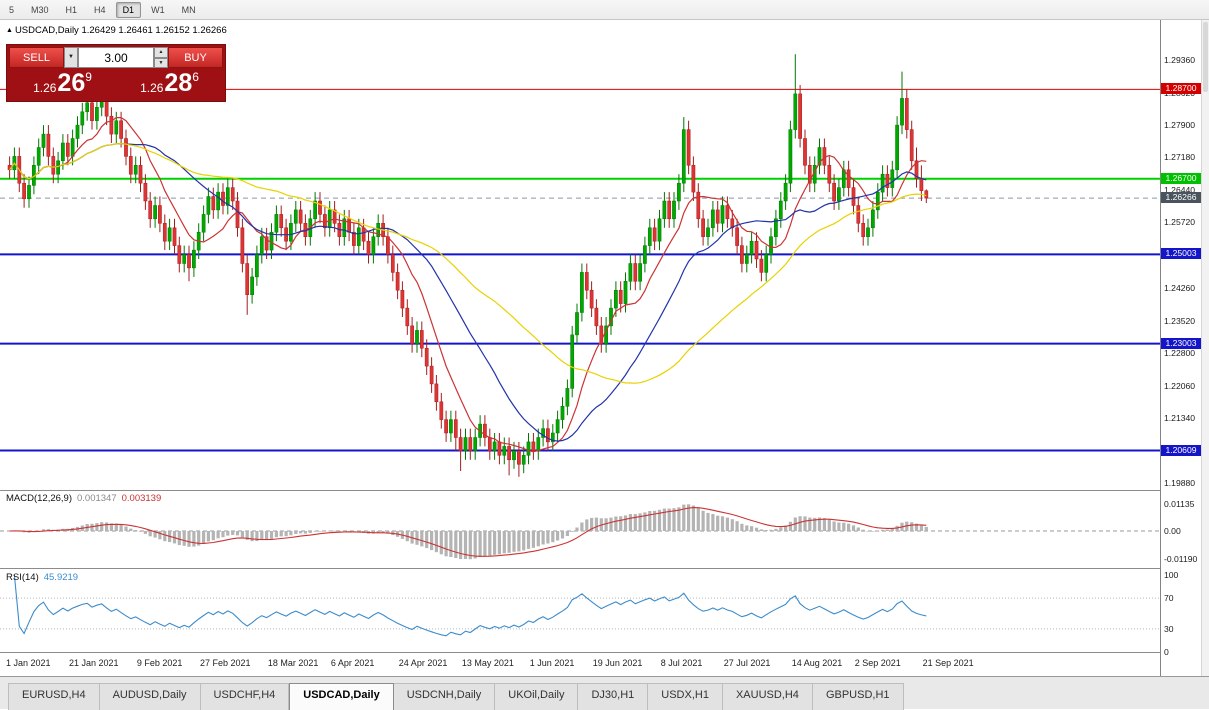 This screenshot has width=1209, height=710. I want to click on vertical-scrollbar, so click(1205, 348).